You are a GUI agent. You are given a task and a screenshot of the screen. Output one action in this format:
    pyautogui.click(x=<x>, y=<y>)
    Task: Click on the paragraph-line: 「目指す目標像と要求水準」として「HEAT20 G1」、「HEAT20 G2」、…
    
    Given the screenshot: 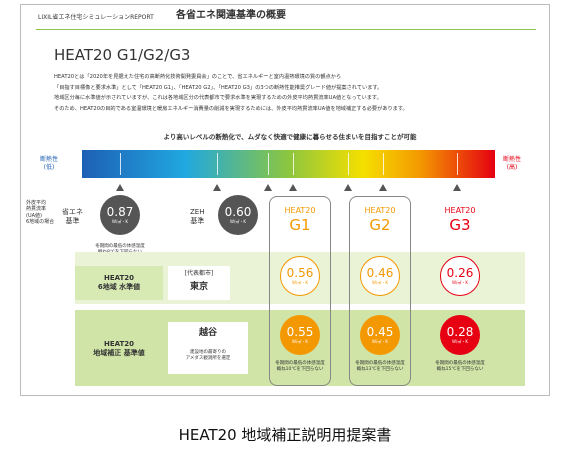 What is the action you would take?
    pyautogui.click(x=218, y=87)
    